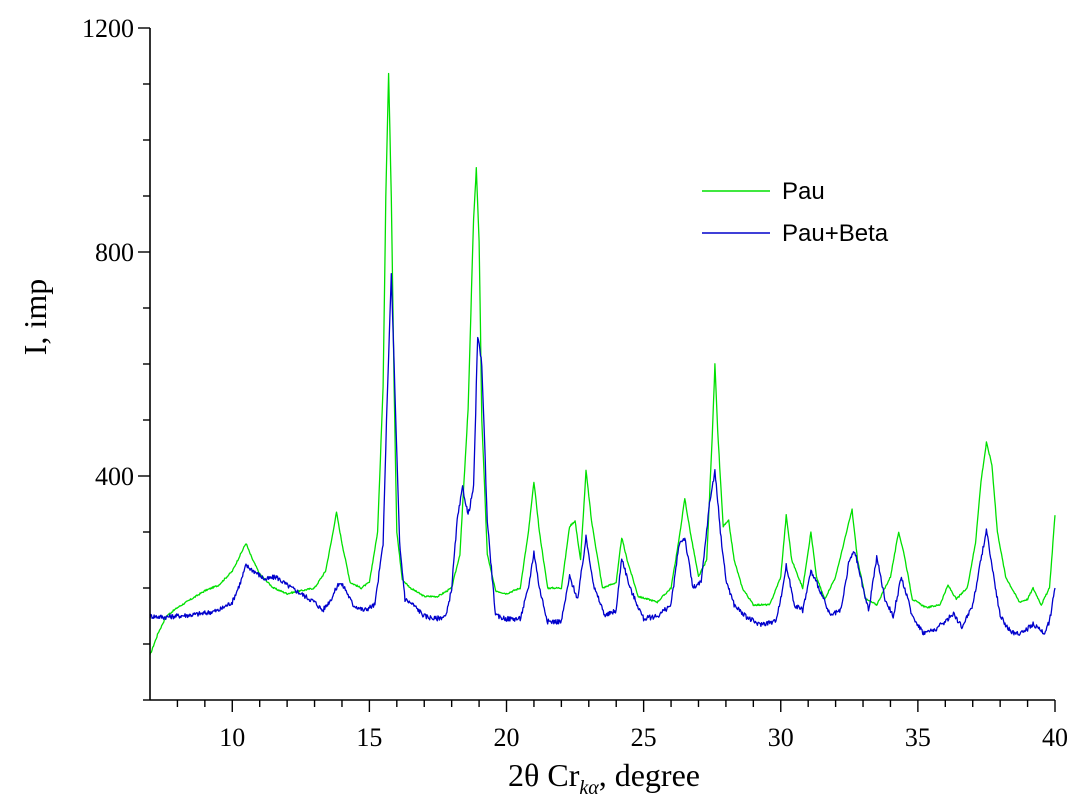 The image size is (1073, 805). Describe the element at coordinates (544, 775) in the screenshot. I see `x-axis-title-main: 2θ Cr` at that location.